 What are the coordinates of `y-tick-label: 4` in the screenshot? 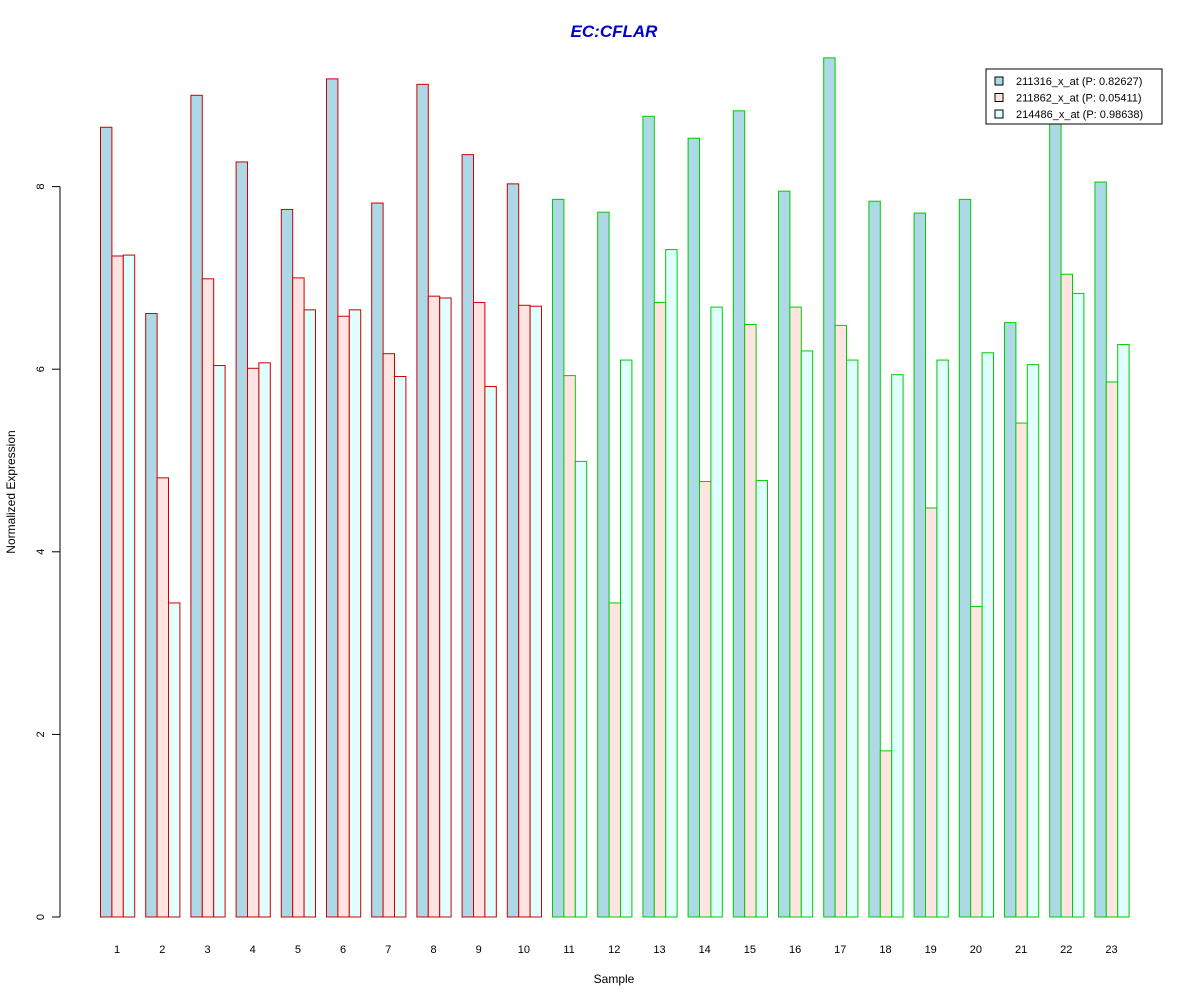 It's located at (41, 552).